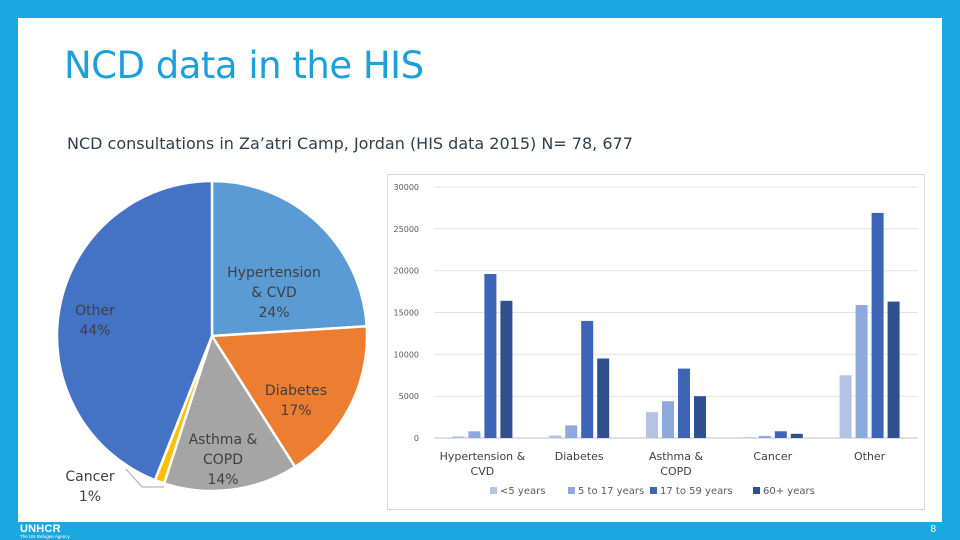 Image resolution: width=960 pixels, height=540 pixels. Describe the element at coordinates (406, 271) in the screenshot. I see `y-tick-label: 20000` at that location.